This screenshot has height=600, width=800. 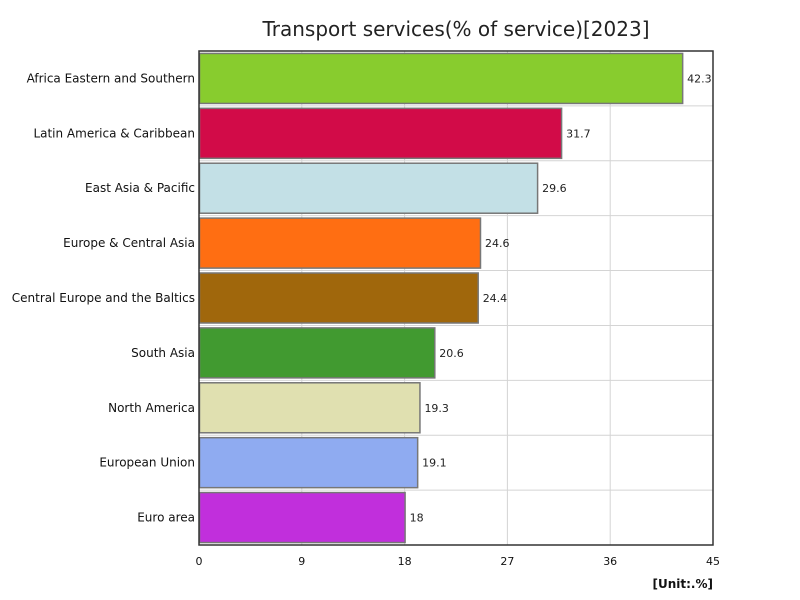 I want to click on category-label: Africa Eastern and Southern, so click(x=111, y=78).